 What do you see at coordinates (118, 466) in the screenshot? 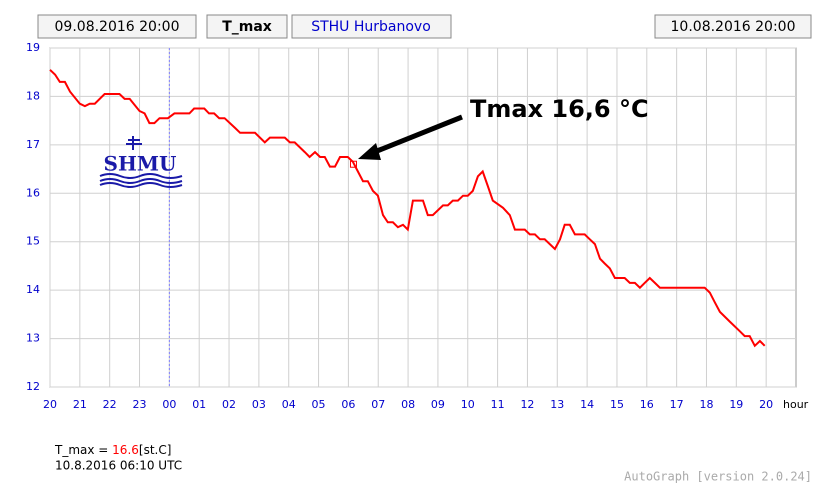
I see `readout-time: 10.8.2016 06:10 UTC` at bounding box center [118, 466].